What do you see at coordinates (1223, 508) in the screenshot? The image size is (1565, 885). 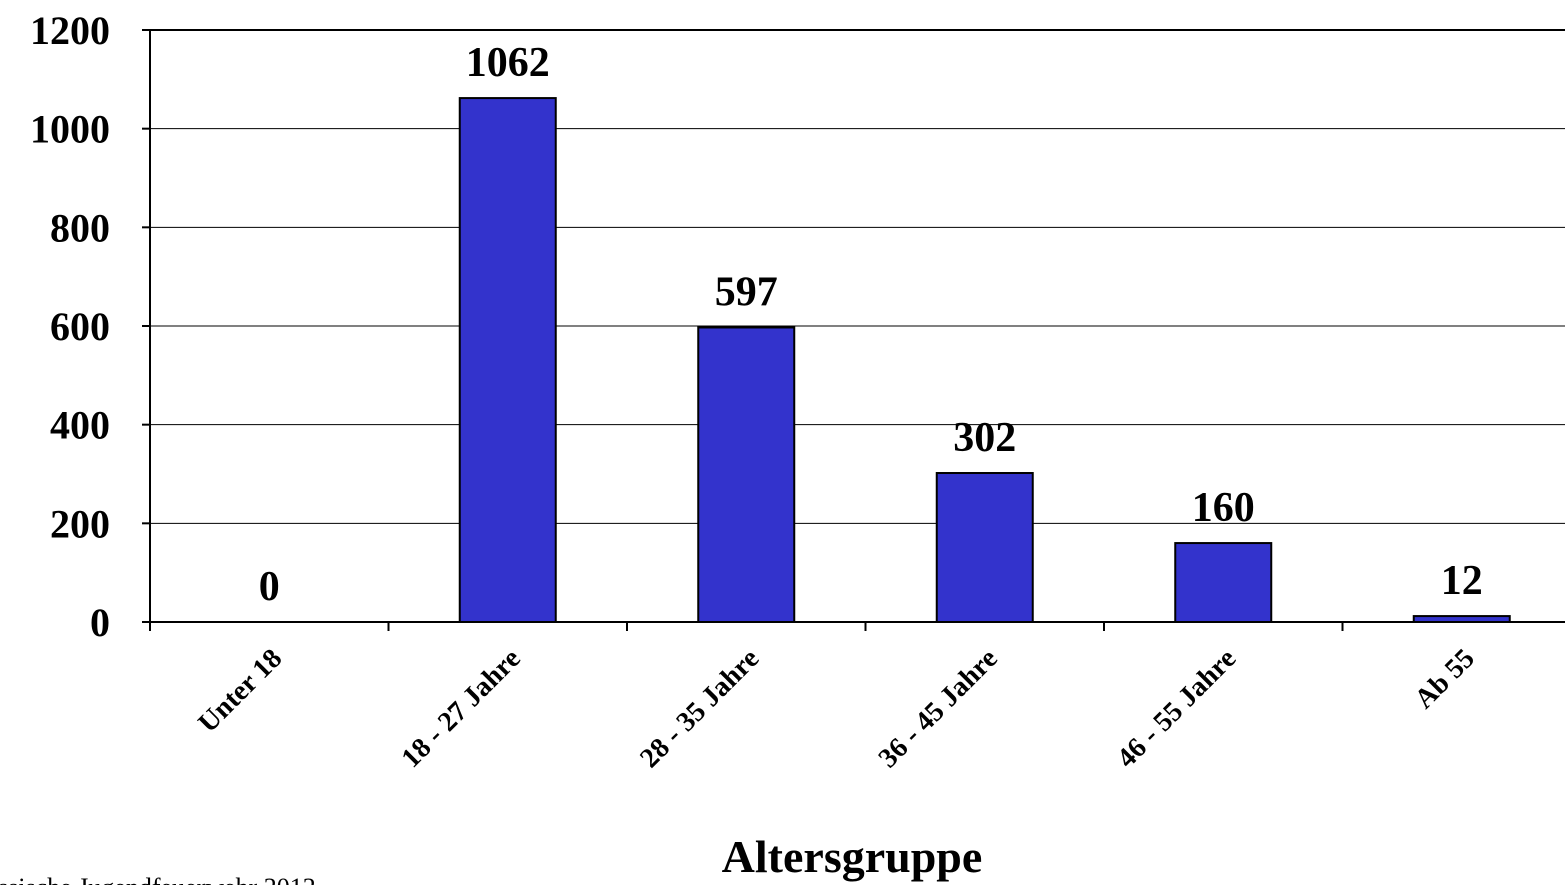 I see `data-label: 160` at bounding box center [1223, 508].